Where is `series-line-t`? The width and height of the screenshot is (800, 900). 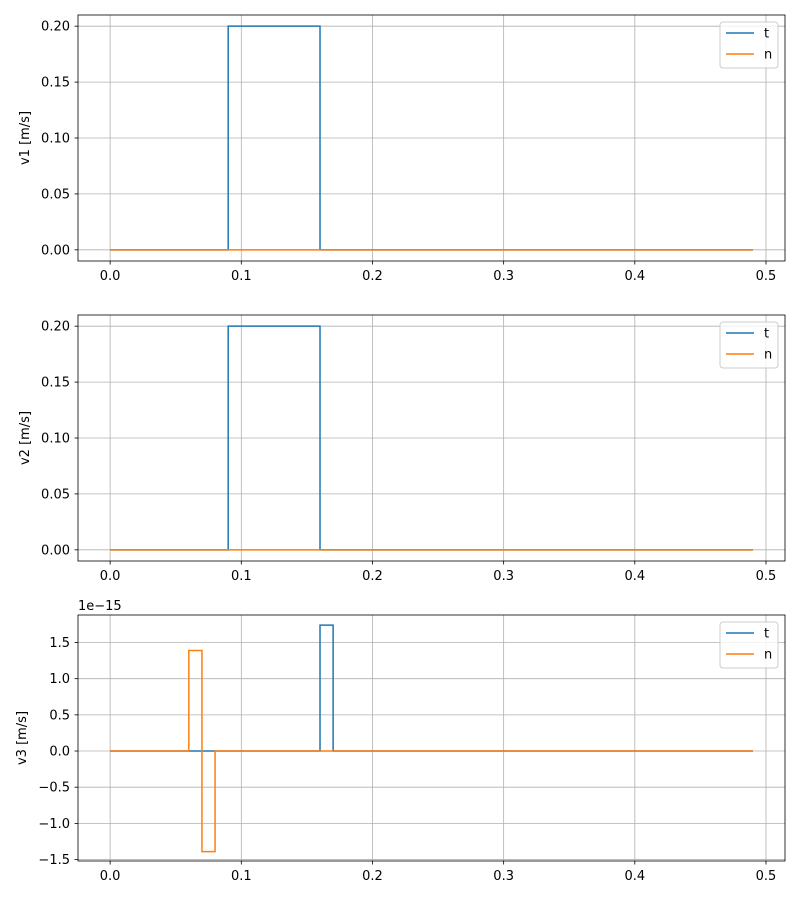 series-line-t is located at coordinates (431, 688).